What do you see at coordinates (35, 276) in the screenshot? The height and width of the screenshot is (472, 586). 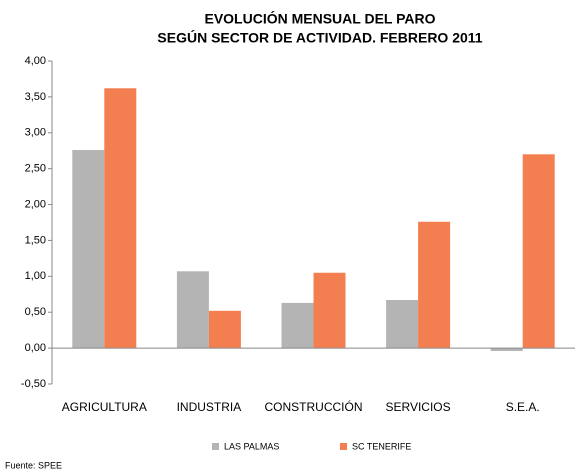 I see `y-tick-label: 1,00` at bounding box center [35, 276].